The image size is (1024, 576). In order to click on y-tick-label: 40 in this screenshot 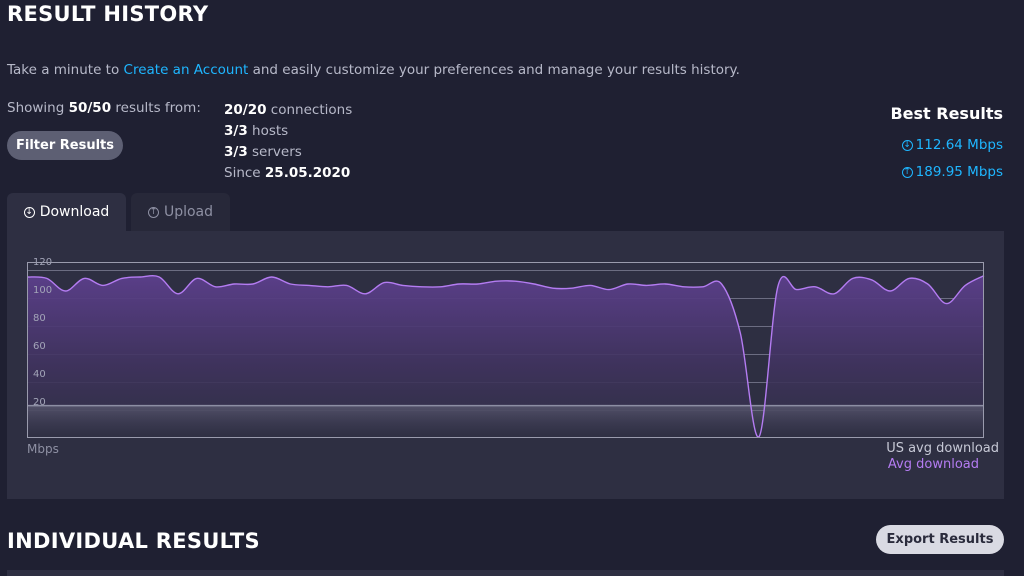, I will do `click(39, 374)`.